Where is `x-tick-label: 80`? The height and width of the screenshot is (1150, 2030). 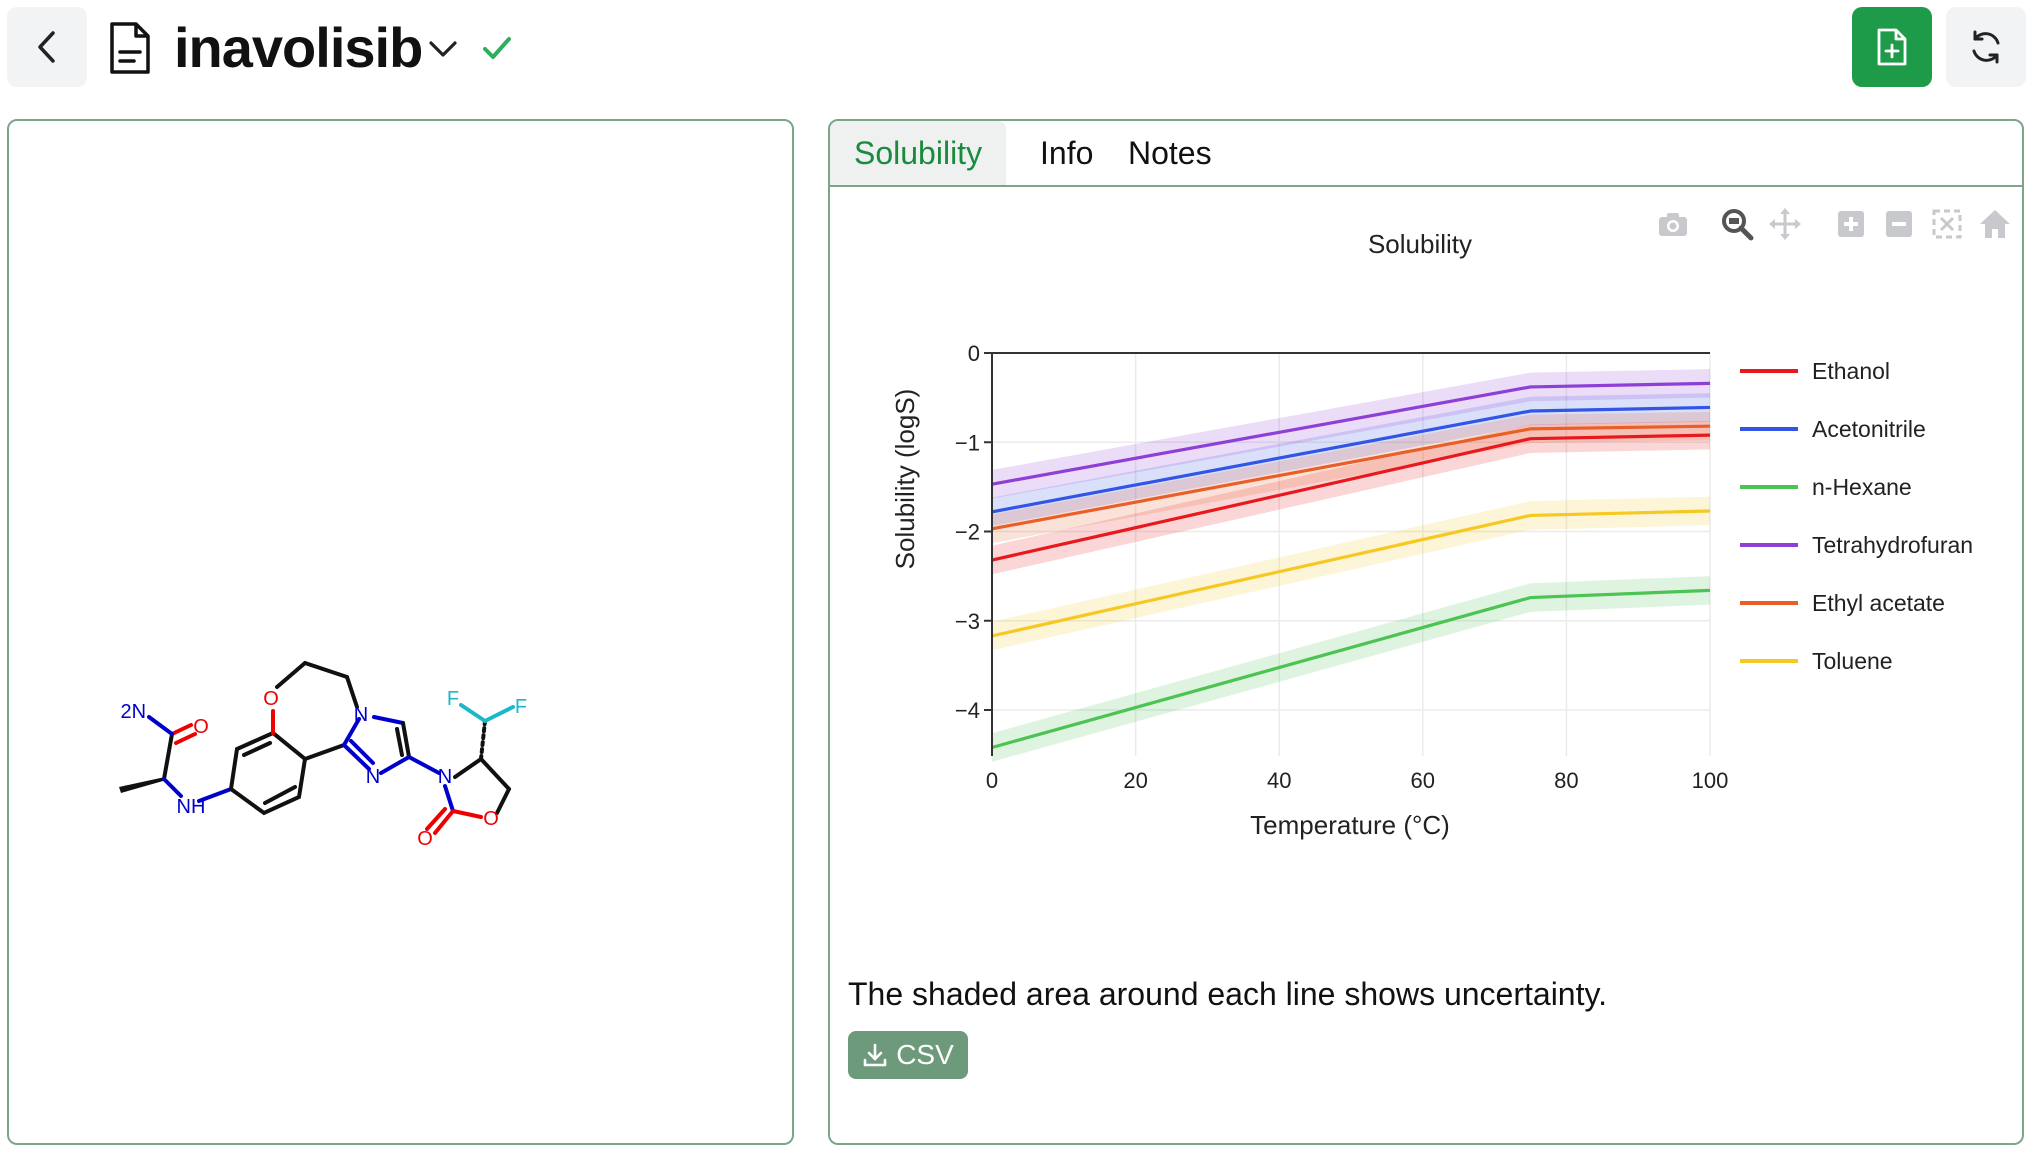
x-tick-label: 80 is located at coordinates (1566, 780).